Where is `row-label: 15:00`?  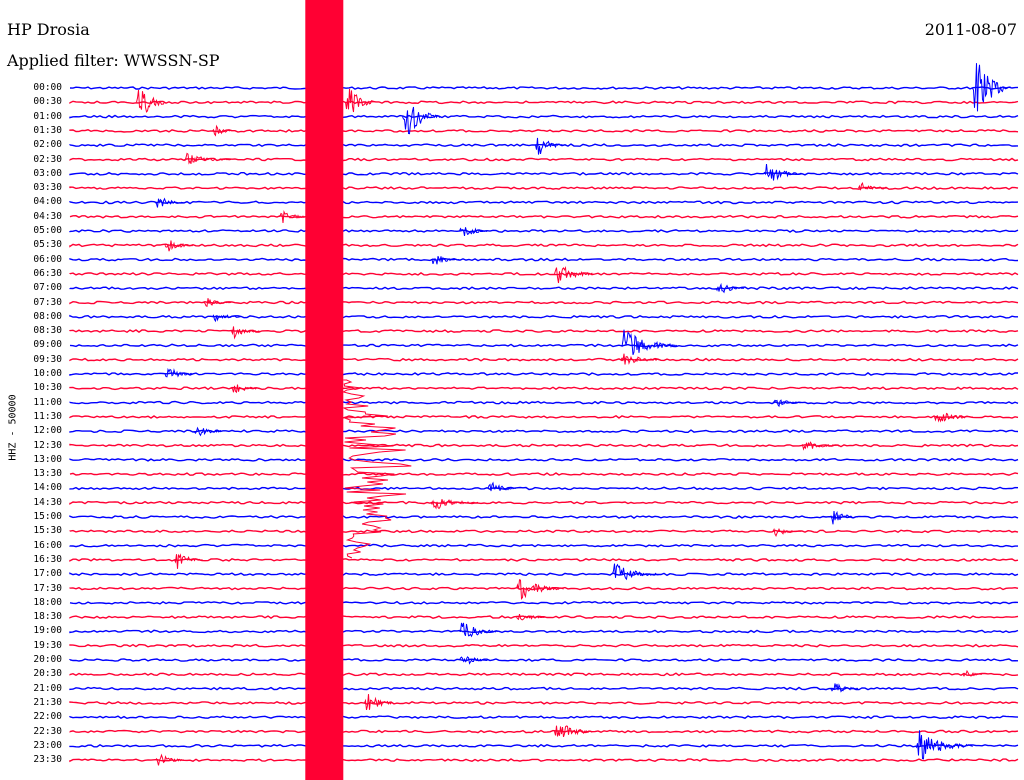
row-label: 15:00 is located at coordinates (47, 516).